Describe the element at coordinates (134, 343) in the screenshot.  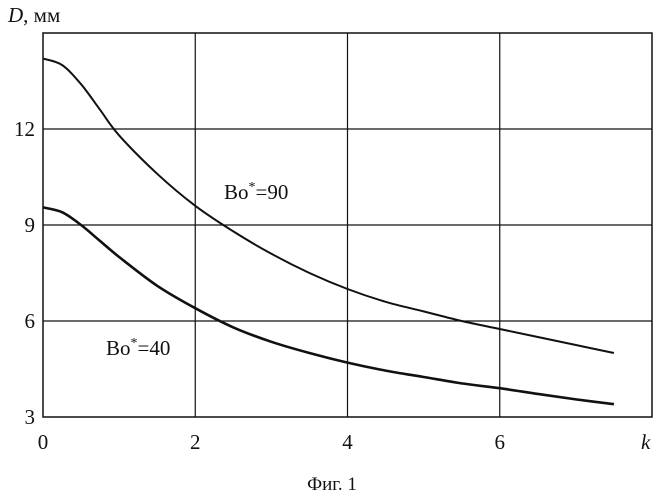
I see `series-label-bo40-sup: *` at that location.